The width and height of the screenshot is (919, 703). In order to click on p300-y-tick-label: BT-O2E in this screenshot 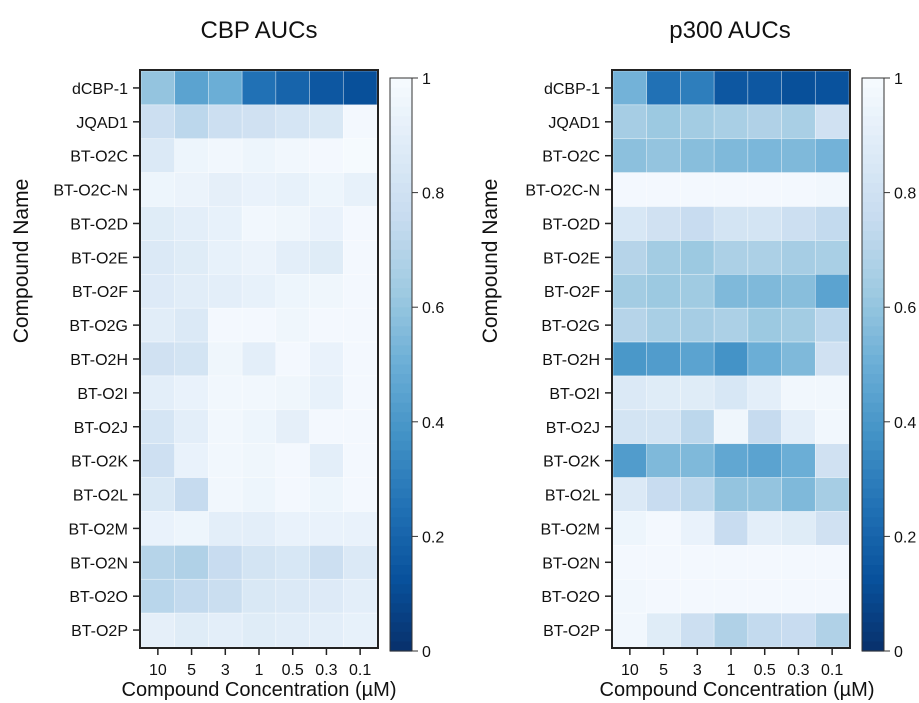, I will do `click(571, 258)`.